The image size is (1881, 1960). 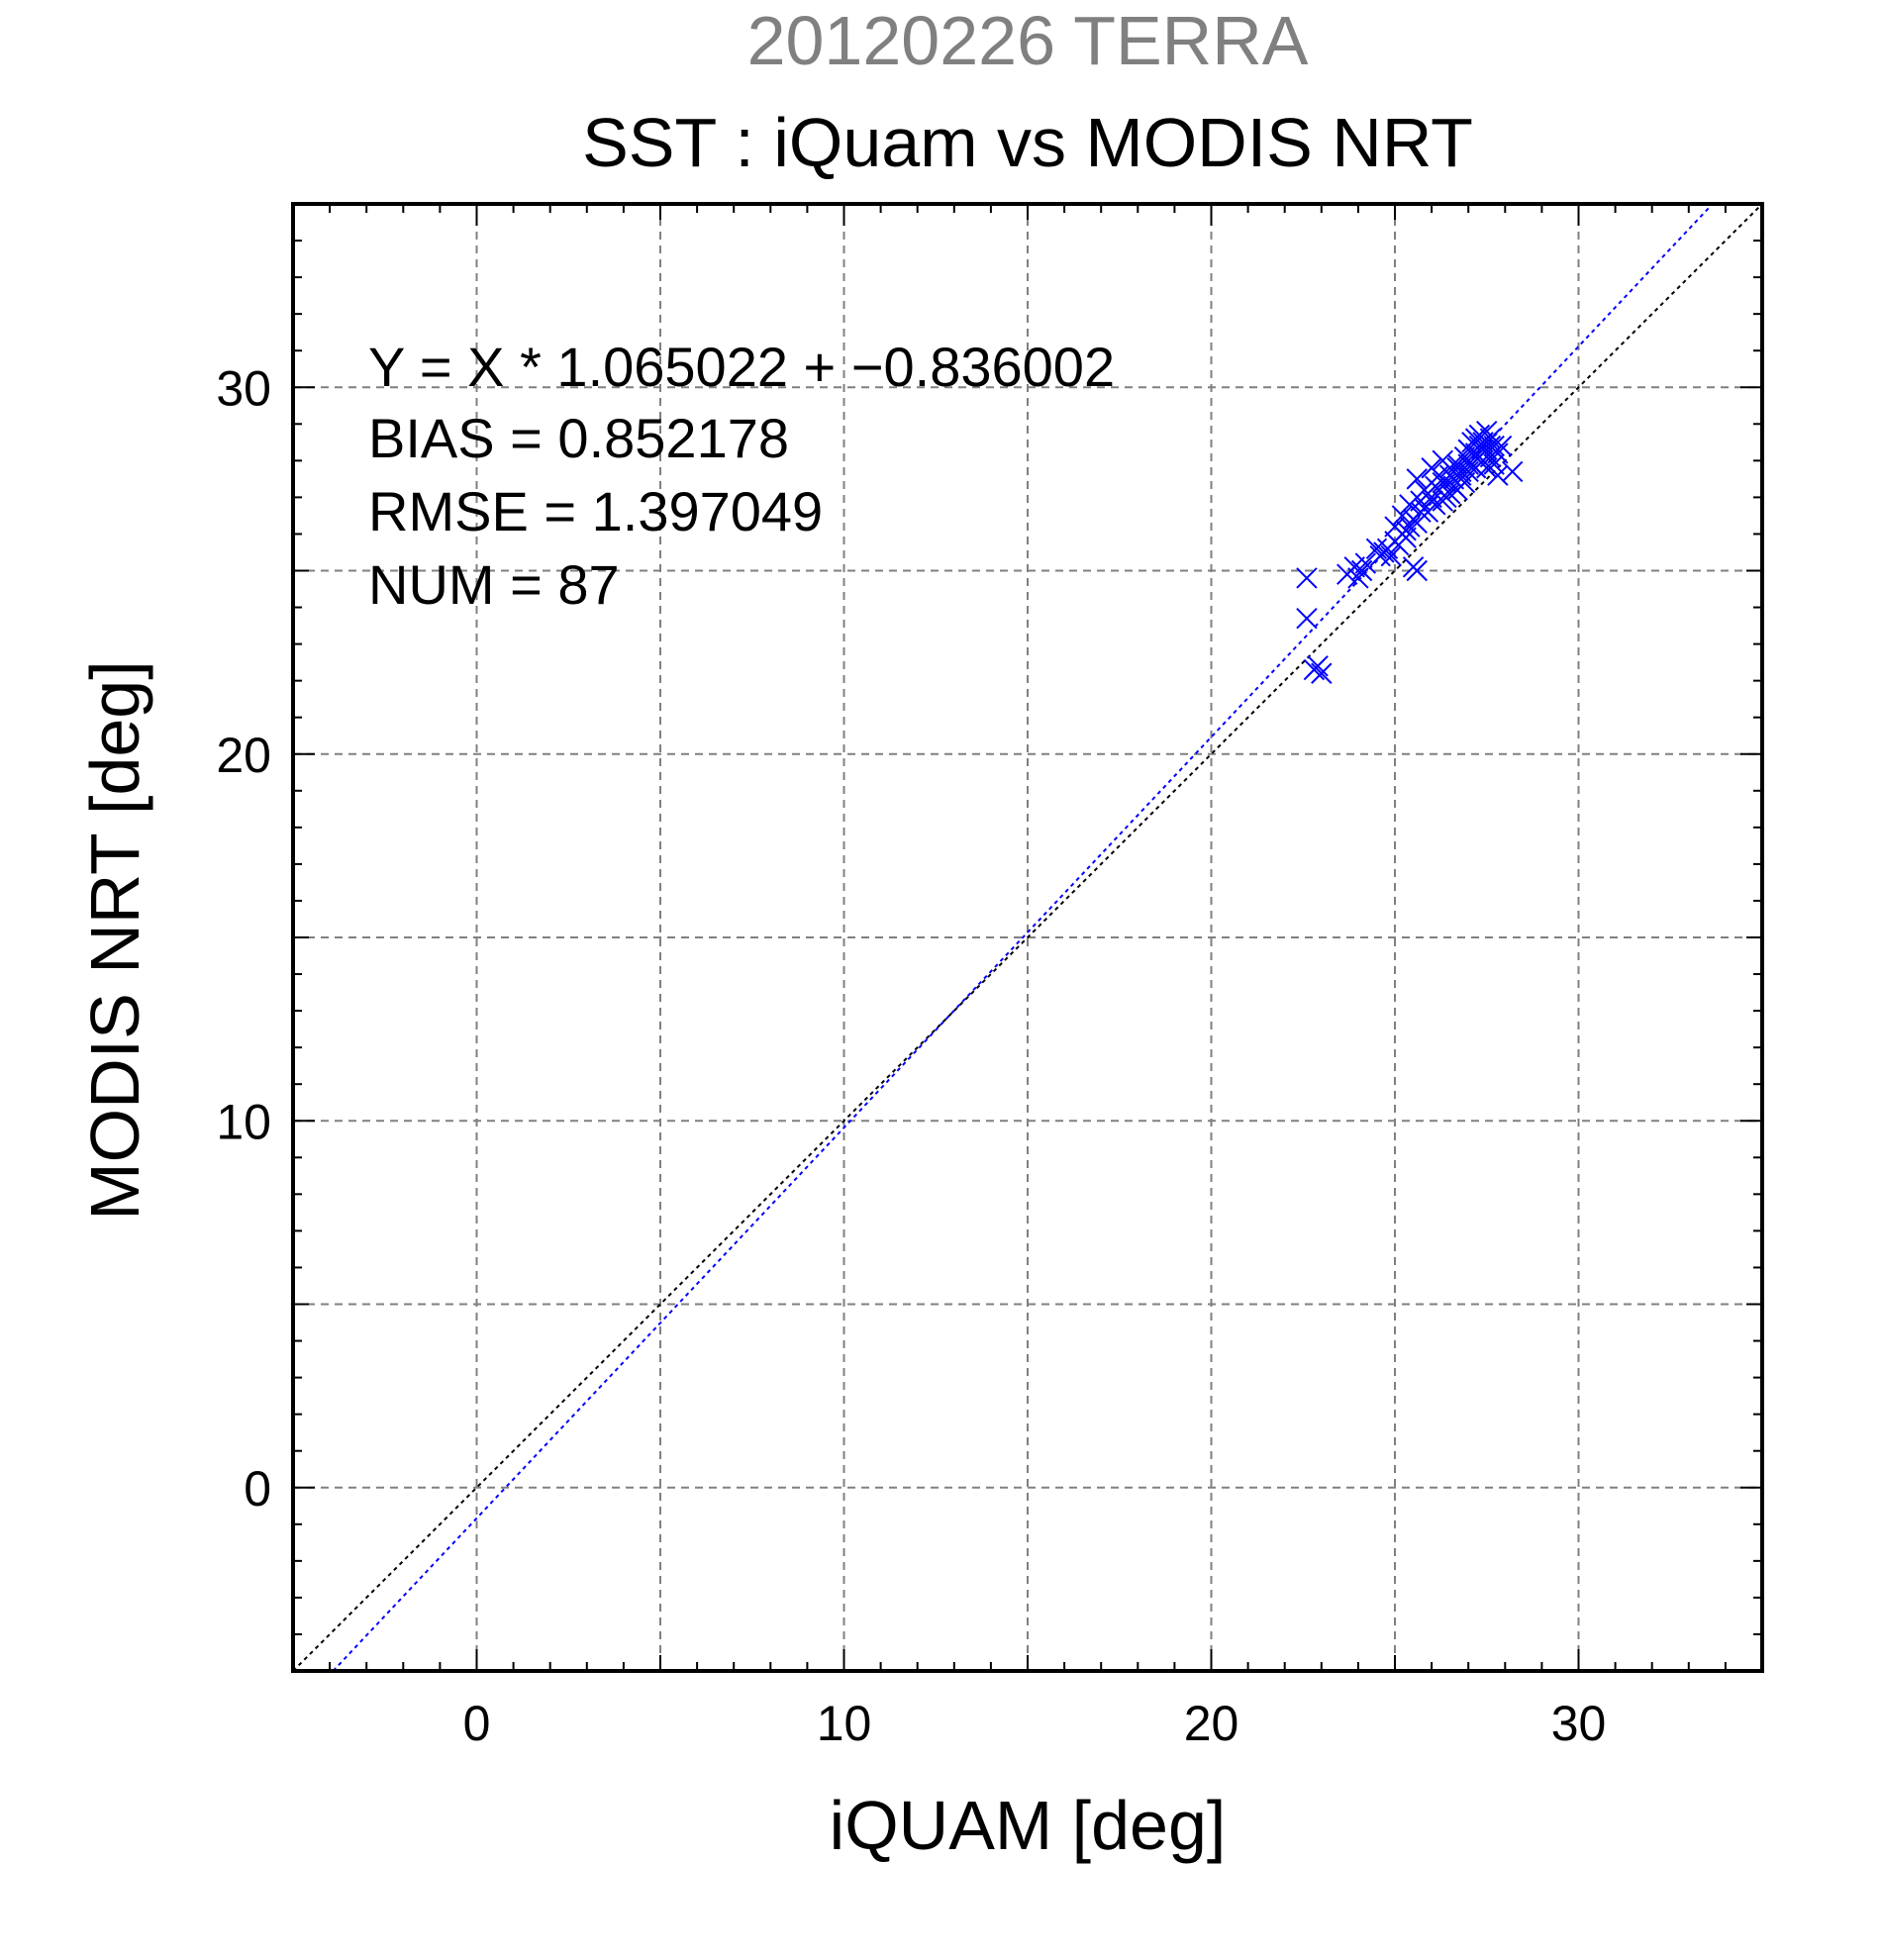 What do you see at coordinates (477, 1723) in the screenshot?
I see `x-tick-label: 0` at bounding box center [477, 1723].